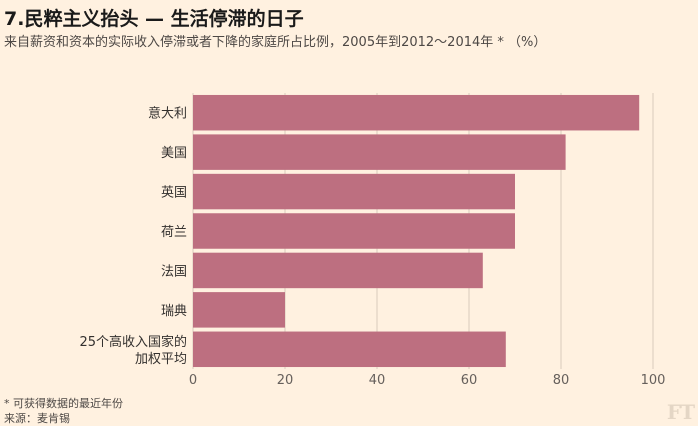 The image size is (698, 426). I want to click on x-tick-label: 60, so click(469, 380).